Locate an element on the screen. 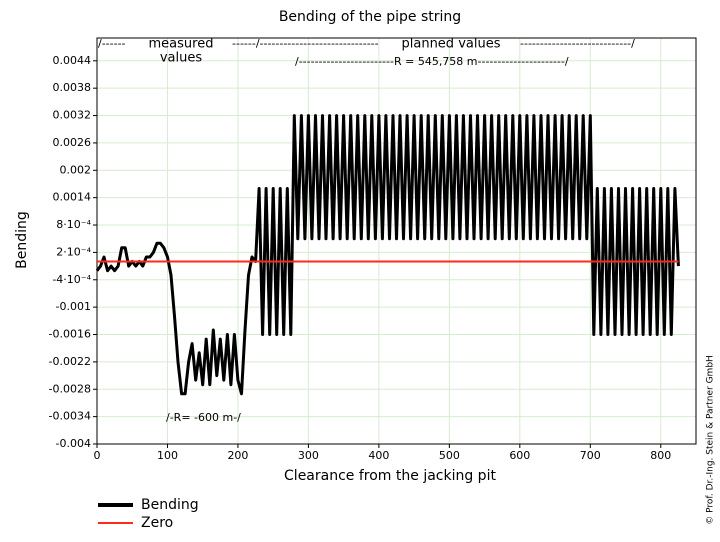 Image resolution: width=720 pixels, height=542 pixels. copyright: © Prof. Dr.-Ing. Stein & Partner GmbH is located at coordinates (711, 440).